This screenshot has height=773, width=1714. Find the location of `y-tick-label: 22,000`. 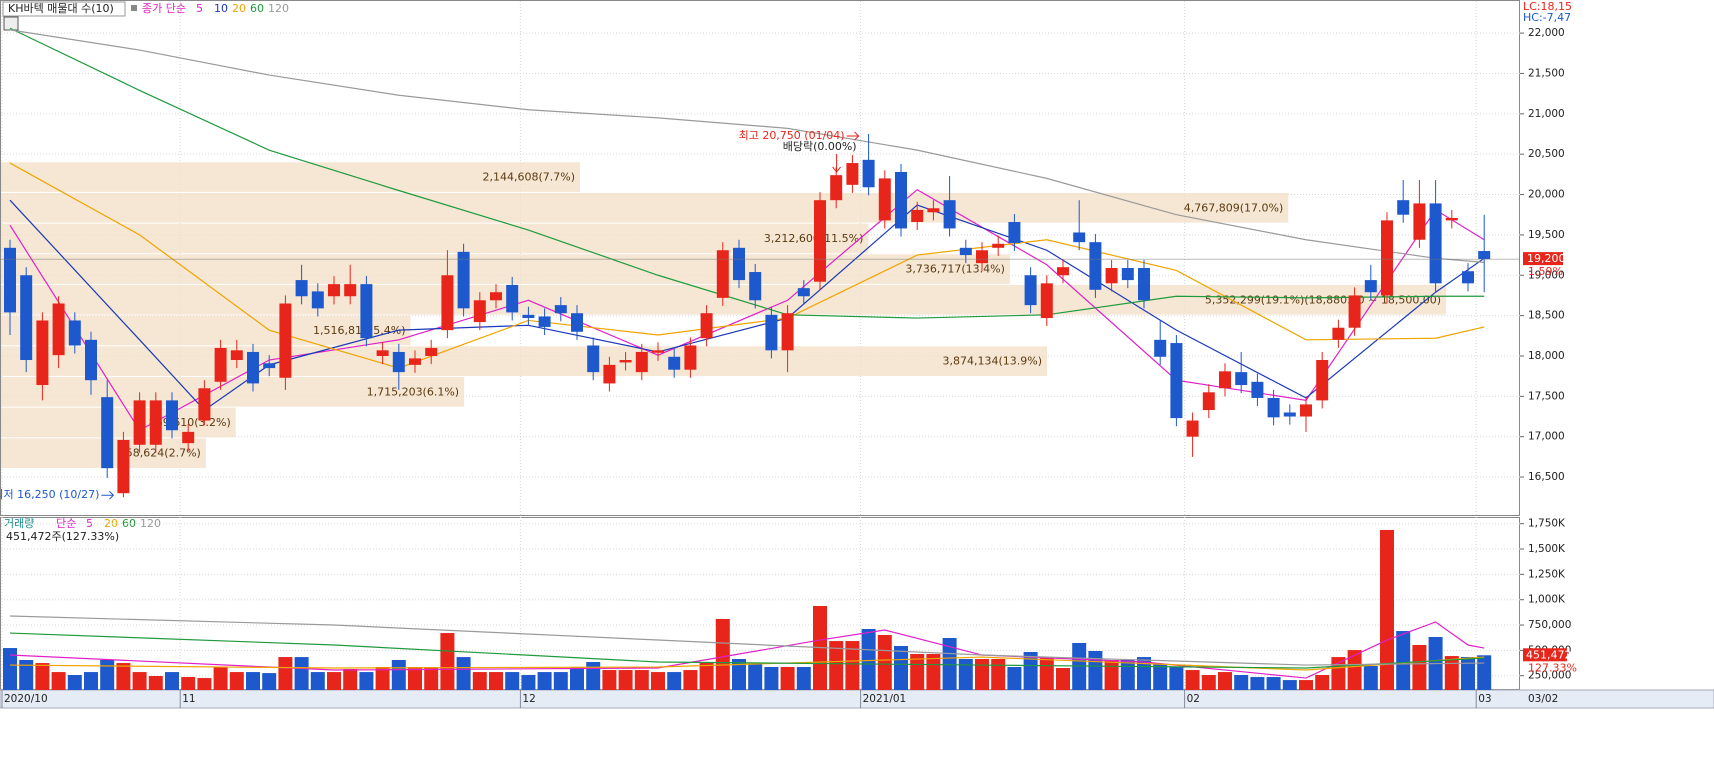

y-tick-label: 22,000 is located at coordinates (1546, 33).